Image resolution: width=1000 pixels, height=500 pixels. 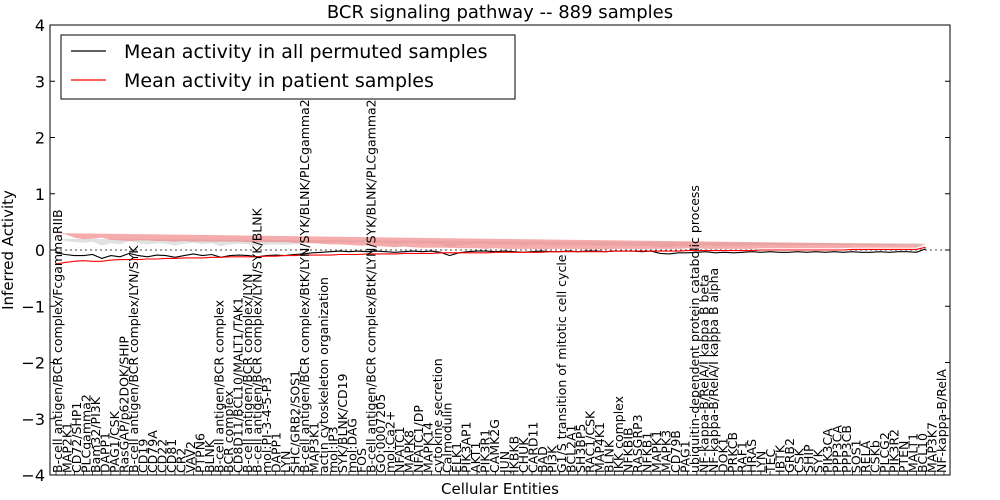 What do you see at coordinates (162, 456) in the screenshot?
I see `entity-label: CD22` at bounding box center [162, 456].